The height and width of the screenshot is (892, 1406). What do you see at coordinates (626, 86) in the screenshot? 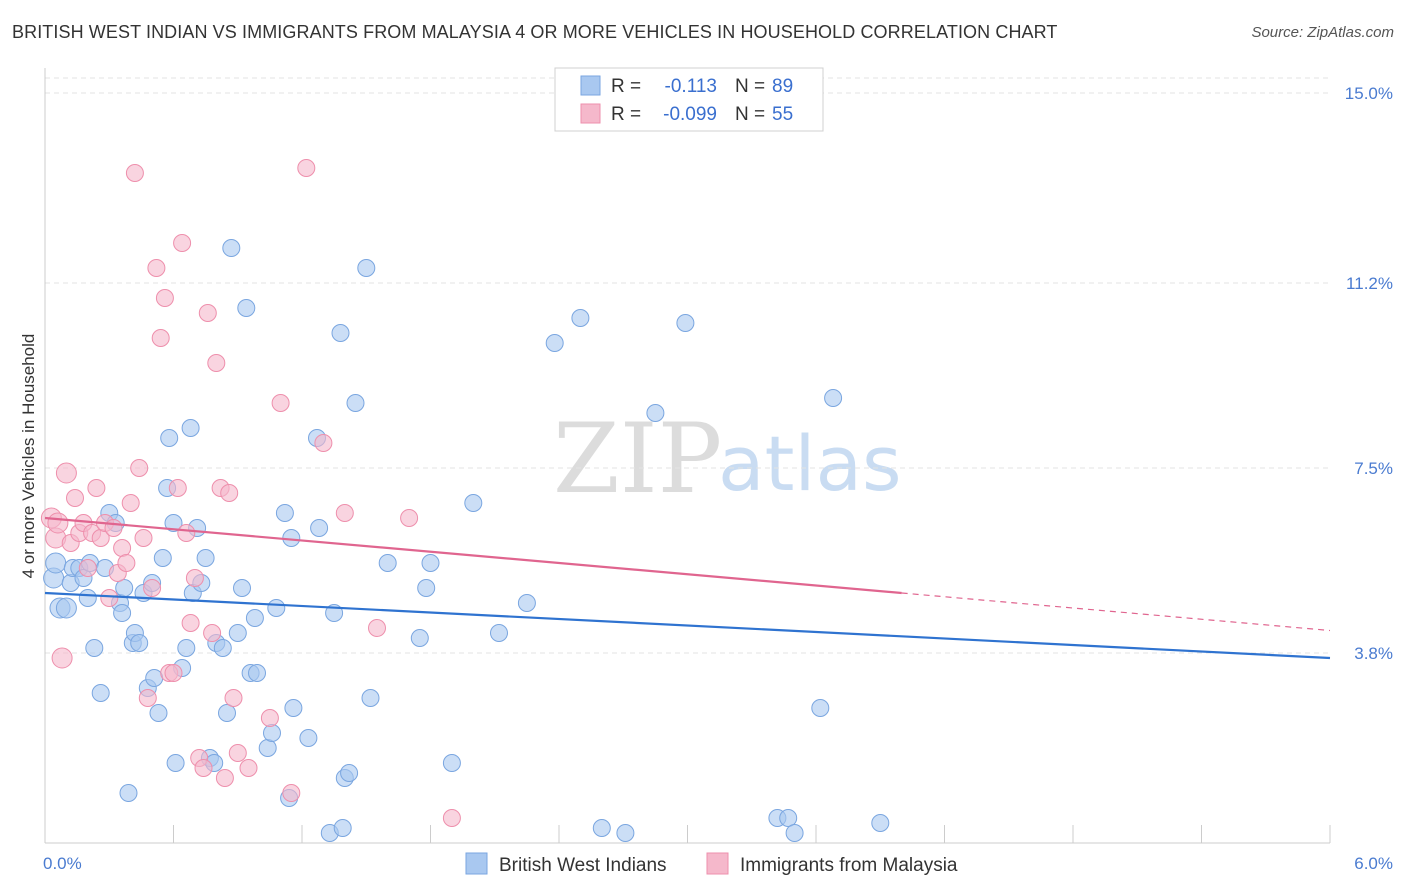
I see `legend-r-label-1: R =` at bounding box center [626, 86].